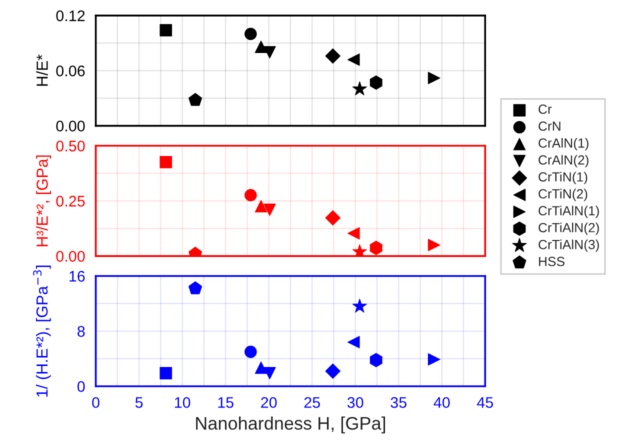 This screenshot has width=618, height=444. Describe the element at coordinates (568, 212) in the screenshot. I see `legend-label: CrTiAlN(1)` at that location.